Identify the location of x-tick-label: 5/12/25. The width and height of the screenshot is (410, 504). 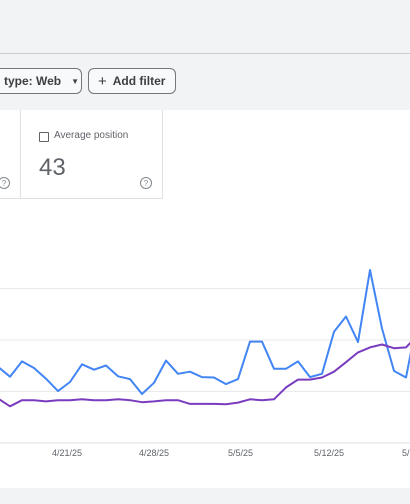
(329, 453).